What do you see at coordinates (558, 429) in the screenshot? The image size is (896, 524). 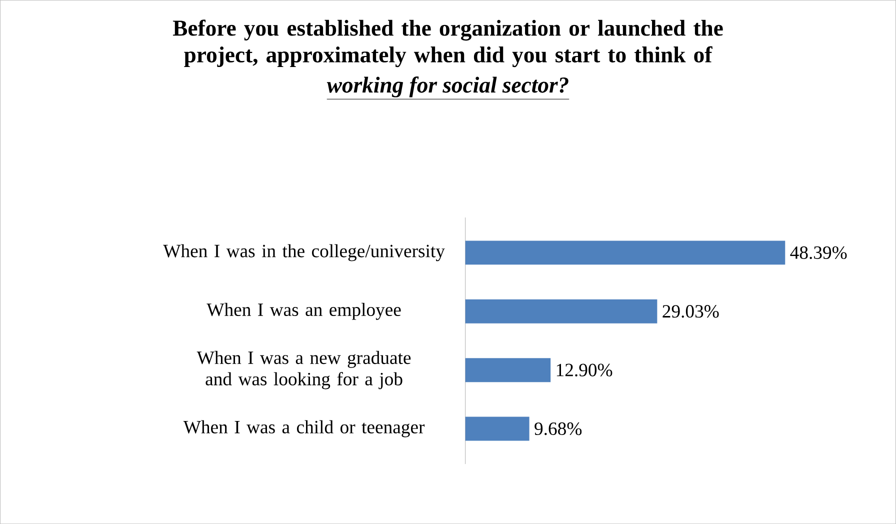 I see `data-label: 9.68%` at bounding box center [558, 429].